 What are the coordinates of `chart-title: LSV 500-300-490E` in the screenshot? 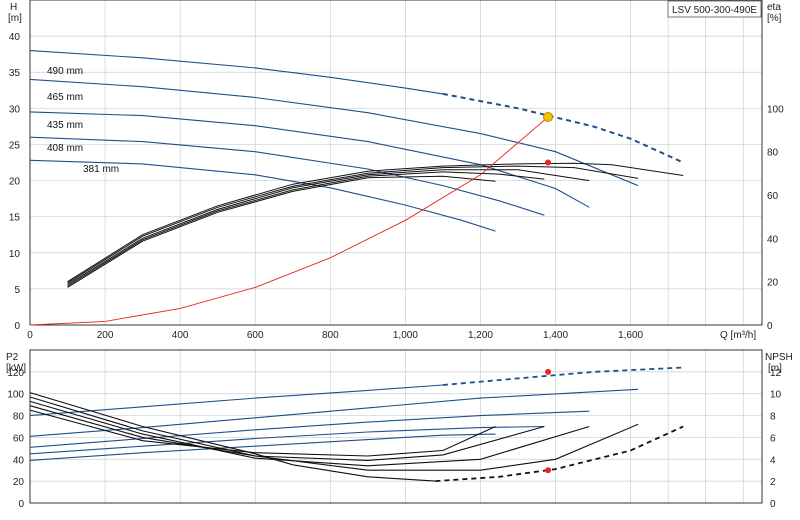 It's located at (714, 10).